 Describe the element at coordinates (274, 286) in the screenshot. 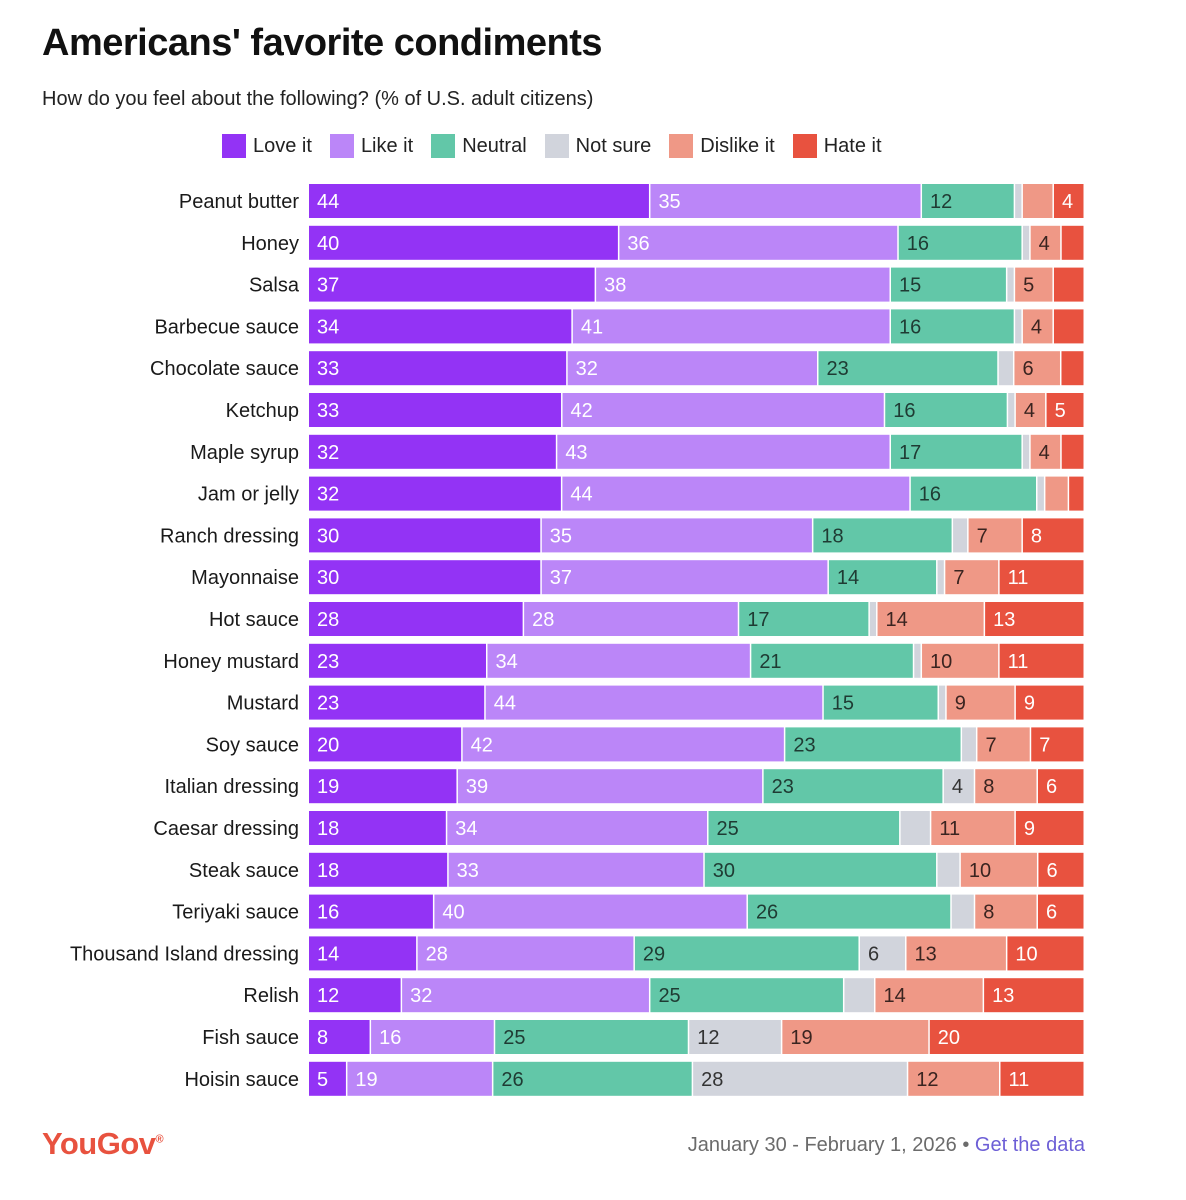

I see `category-label: Salsa` at that location.